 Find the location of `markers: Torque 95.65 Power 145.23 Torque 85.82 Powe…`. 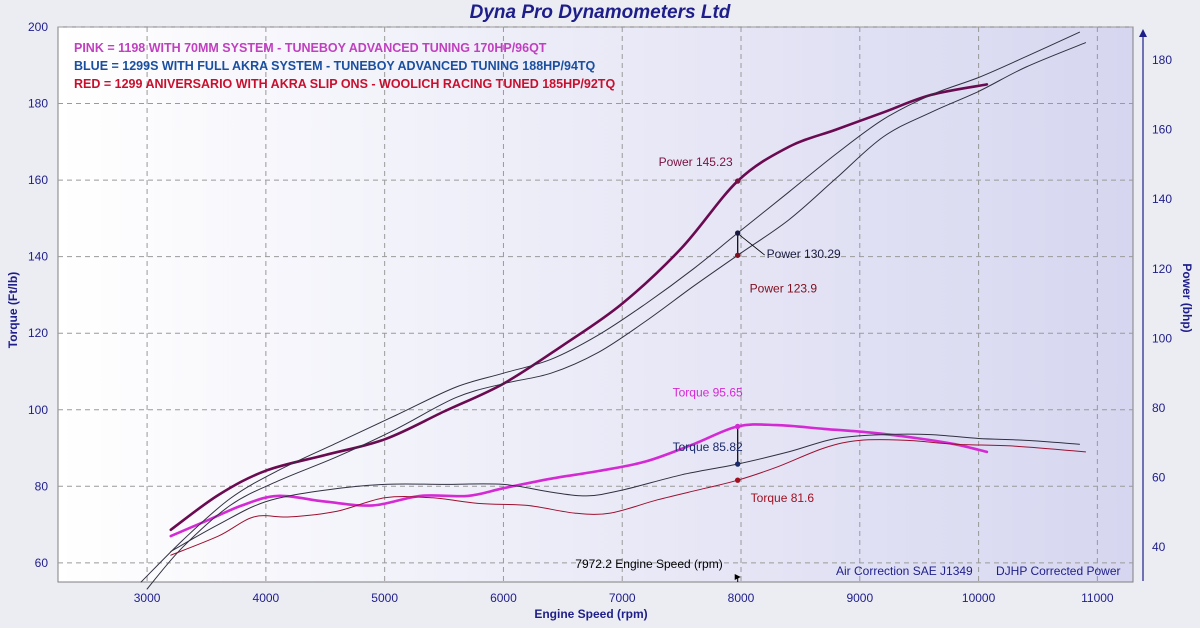

markers: Torque 95.65 Power 145.23 Torque 85.82 Powe… is located at coordinates (750, 330).